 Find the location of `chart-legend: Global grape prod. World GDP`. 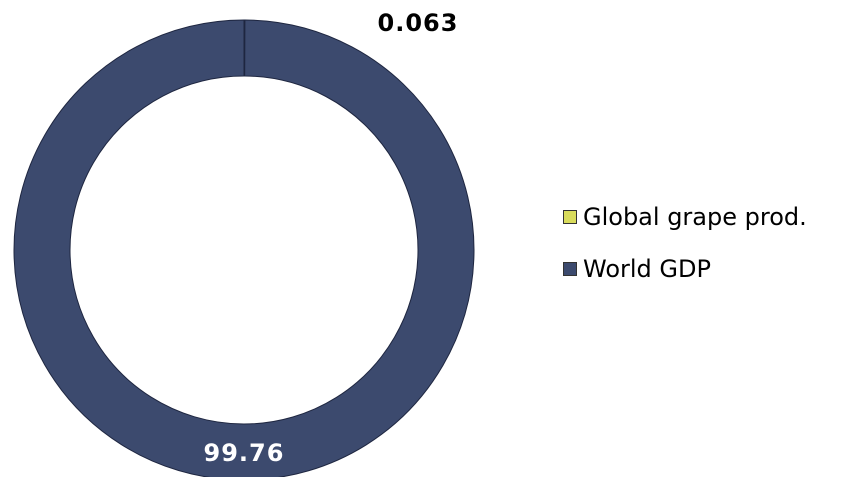

chart-legend: Global grape prod. World GDP is located at coordinates (708, 251).